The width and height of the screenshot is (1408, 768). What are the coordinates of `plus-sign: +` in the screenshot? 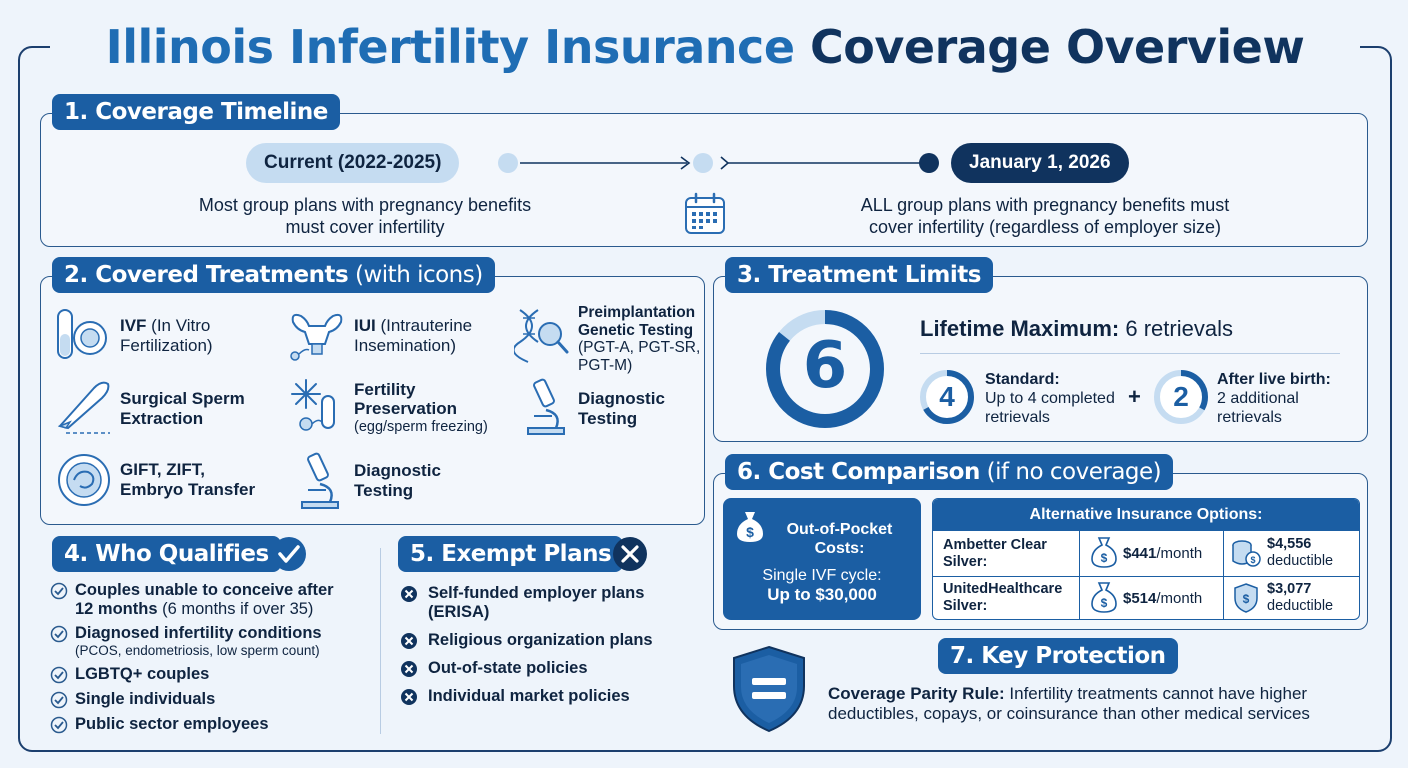 It's located at (1134, 396).